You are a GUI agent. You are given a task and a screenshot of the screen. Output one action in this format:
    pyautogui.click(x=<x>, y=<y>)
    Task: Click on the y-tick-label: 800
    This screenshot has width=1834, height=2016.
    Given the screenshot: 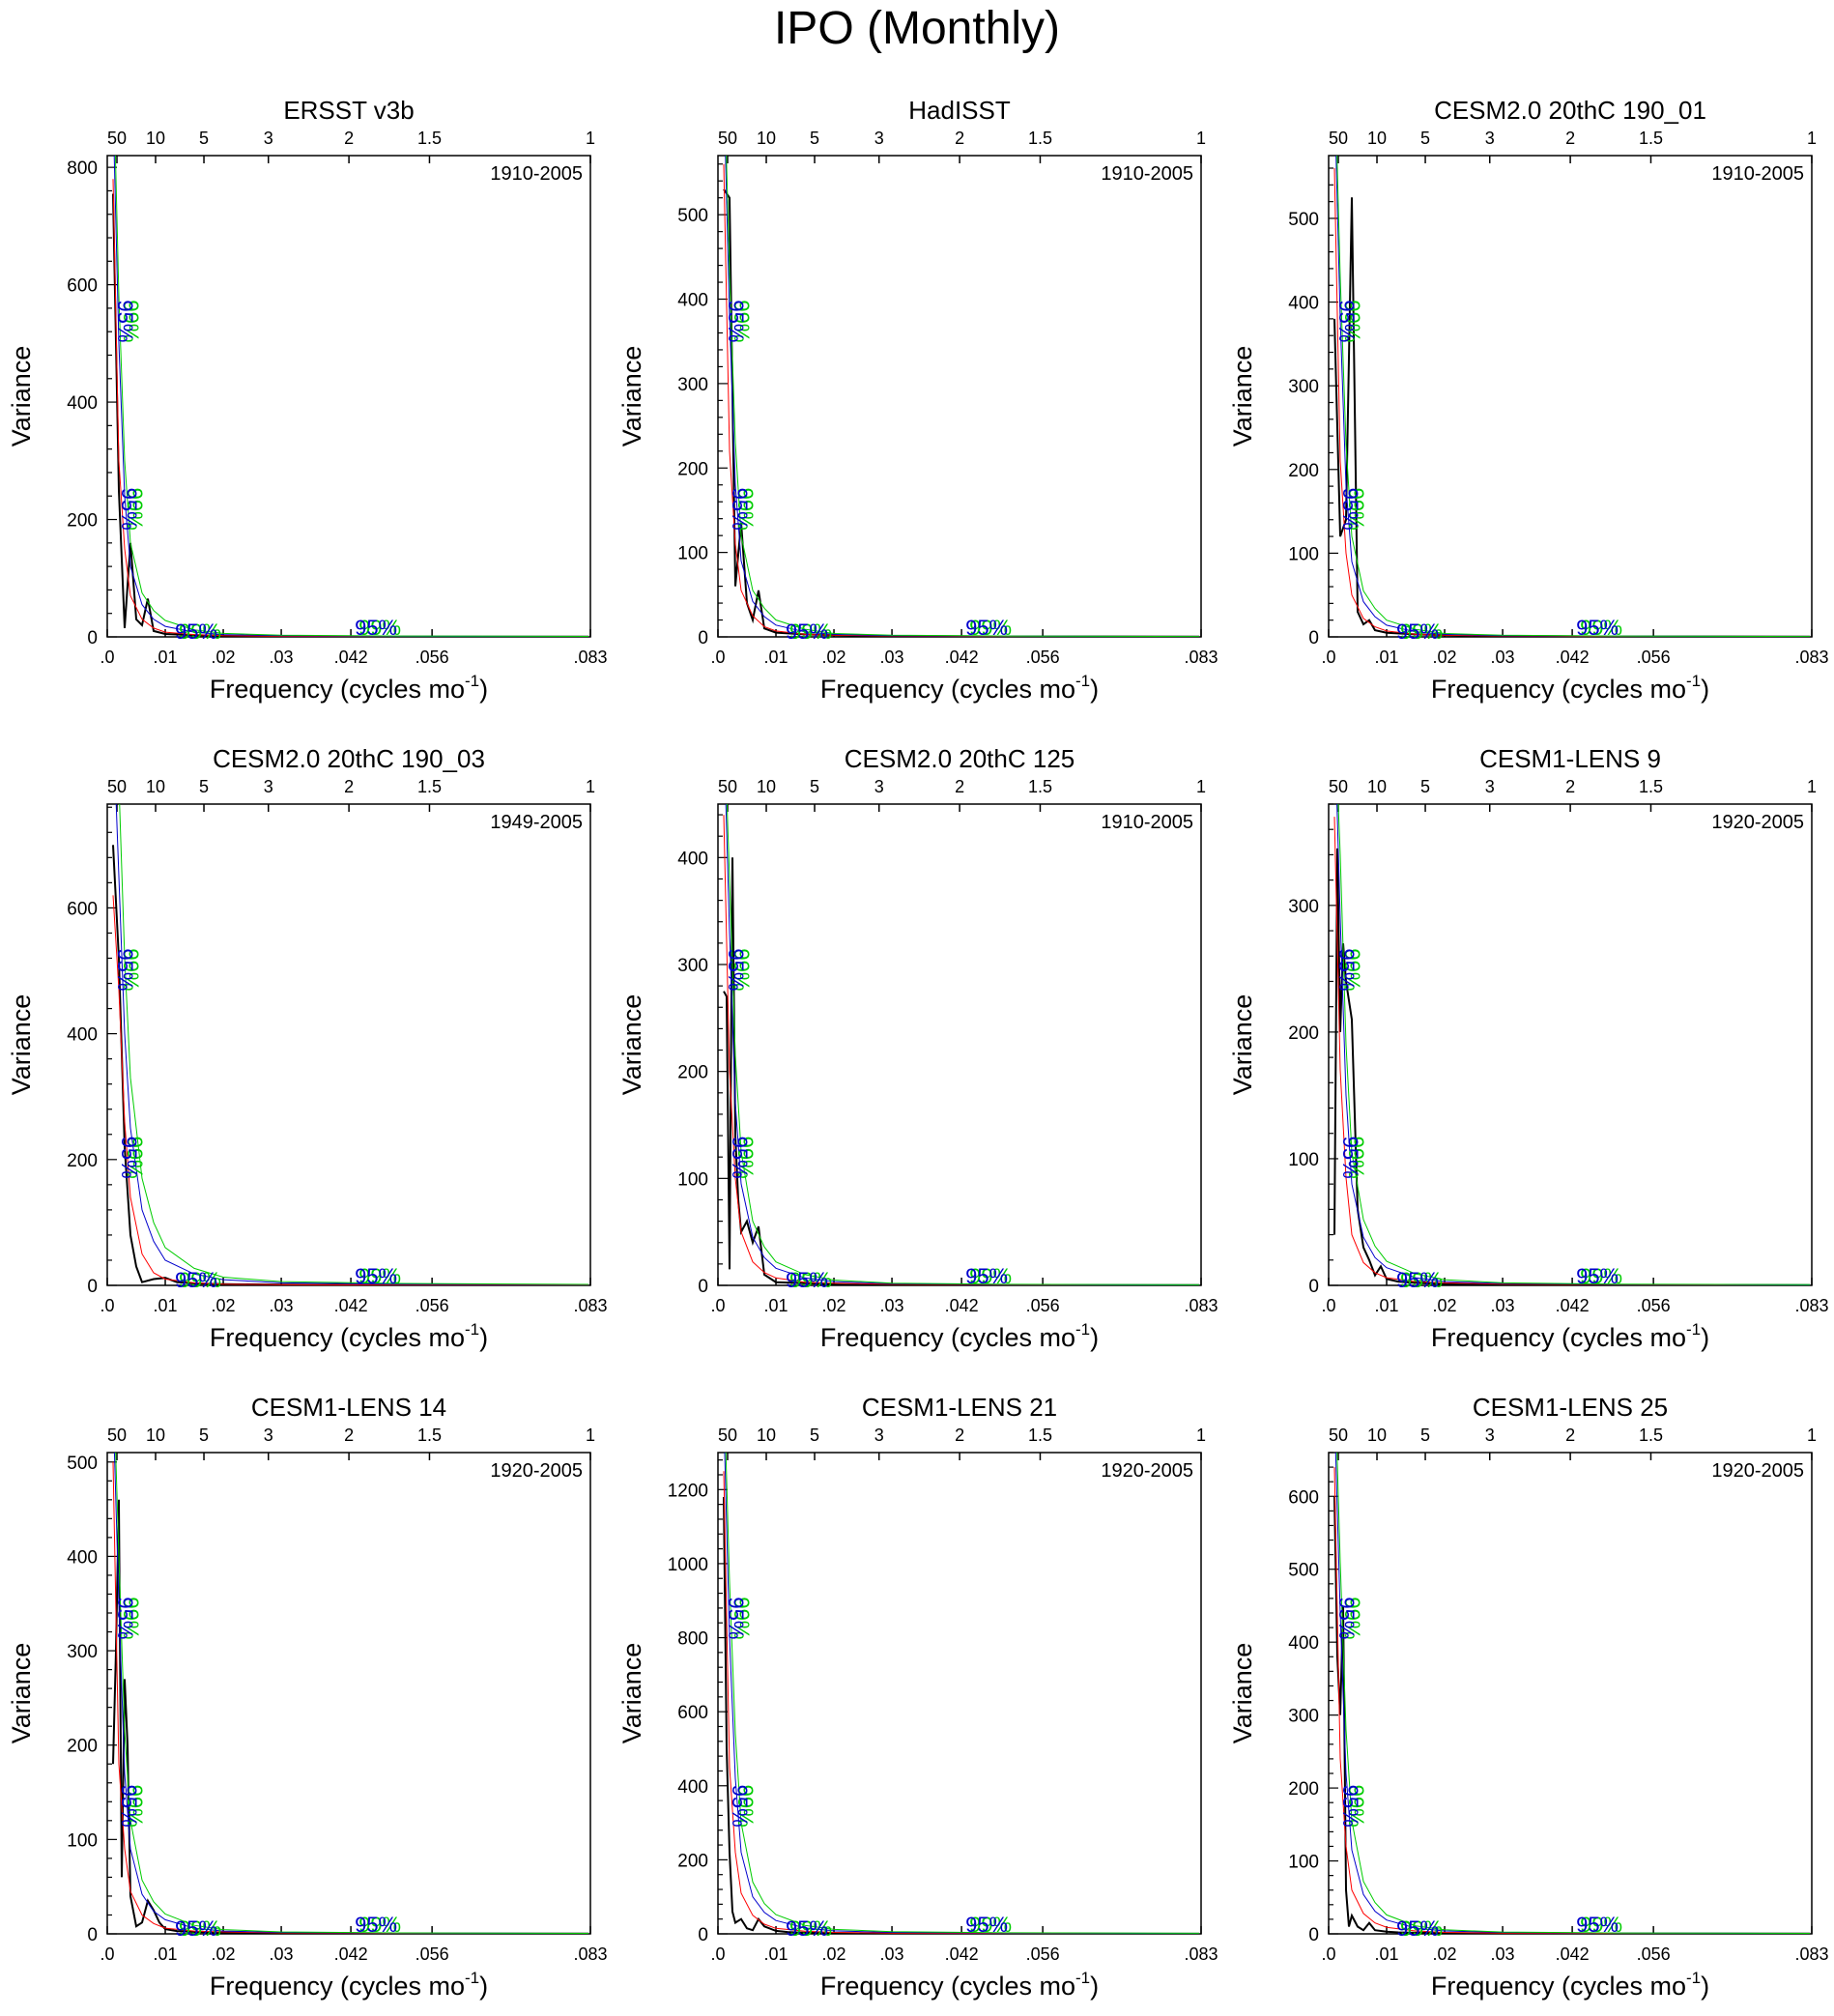 What is the action you would take?
    pyautogui.click(x=692, y=1640)
    